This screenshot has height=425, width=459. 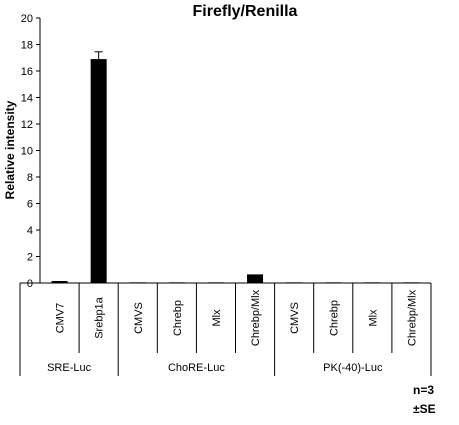 What do you see at coordinates (27, 99) in the screenshot?
I see `y-tick-label: 14` at bounding box center [27, 99].